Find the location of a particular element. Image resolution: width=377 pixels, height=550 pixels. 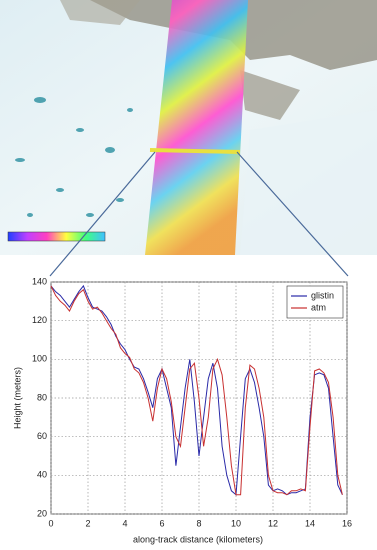

x-tick-label: 16 is located at coordinates (347, 523).